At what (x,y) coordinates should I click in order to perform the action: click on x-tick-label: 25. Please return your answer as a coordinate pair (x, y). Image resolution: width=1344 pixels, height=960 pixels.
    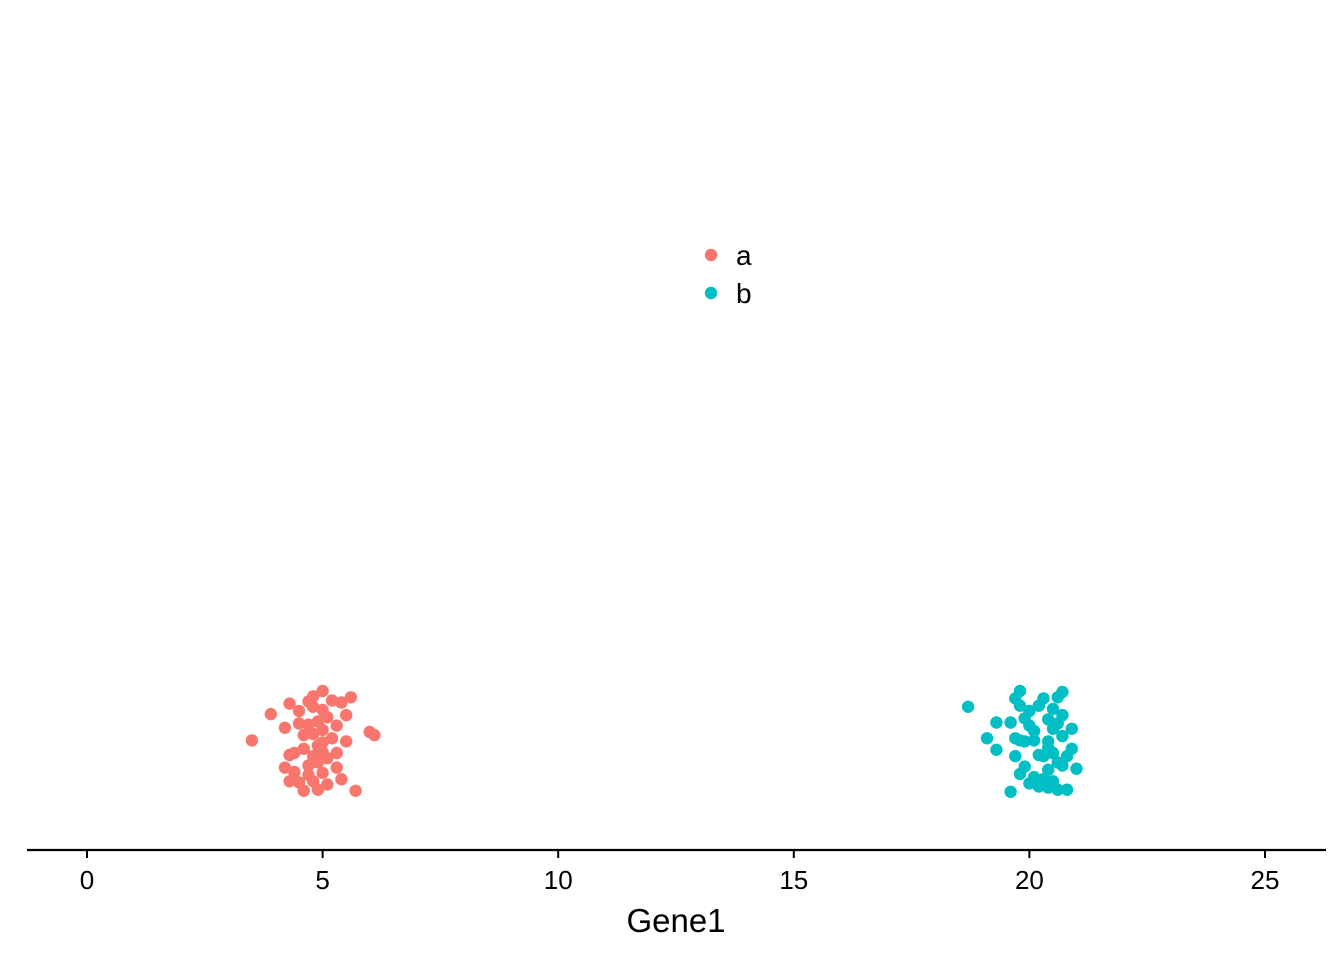
    Looking at the image, I should click on (1265, 880).